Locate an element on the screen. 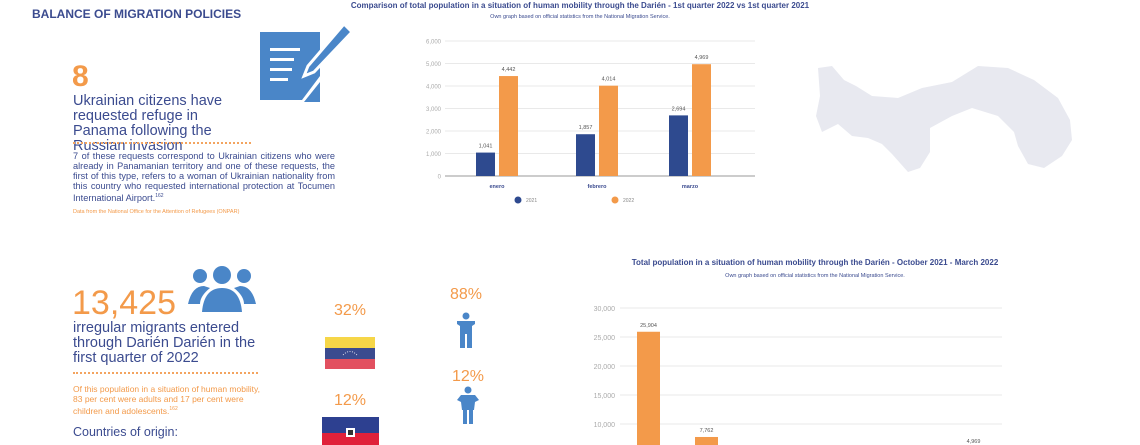  y-tick-label: 10,000 is located at coordinates (605, 425).